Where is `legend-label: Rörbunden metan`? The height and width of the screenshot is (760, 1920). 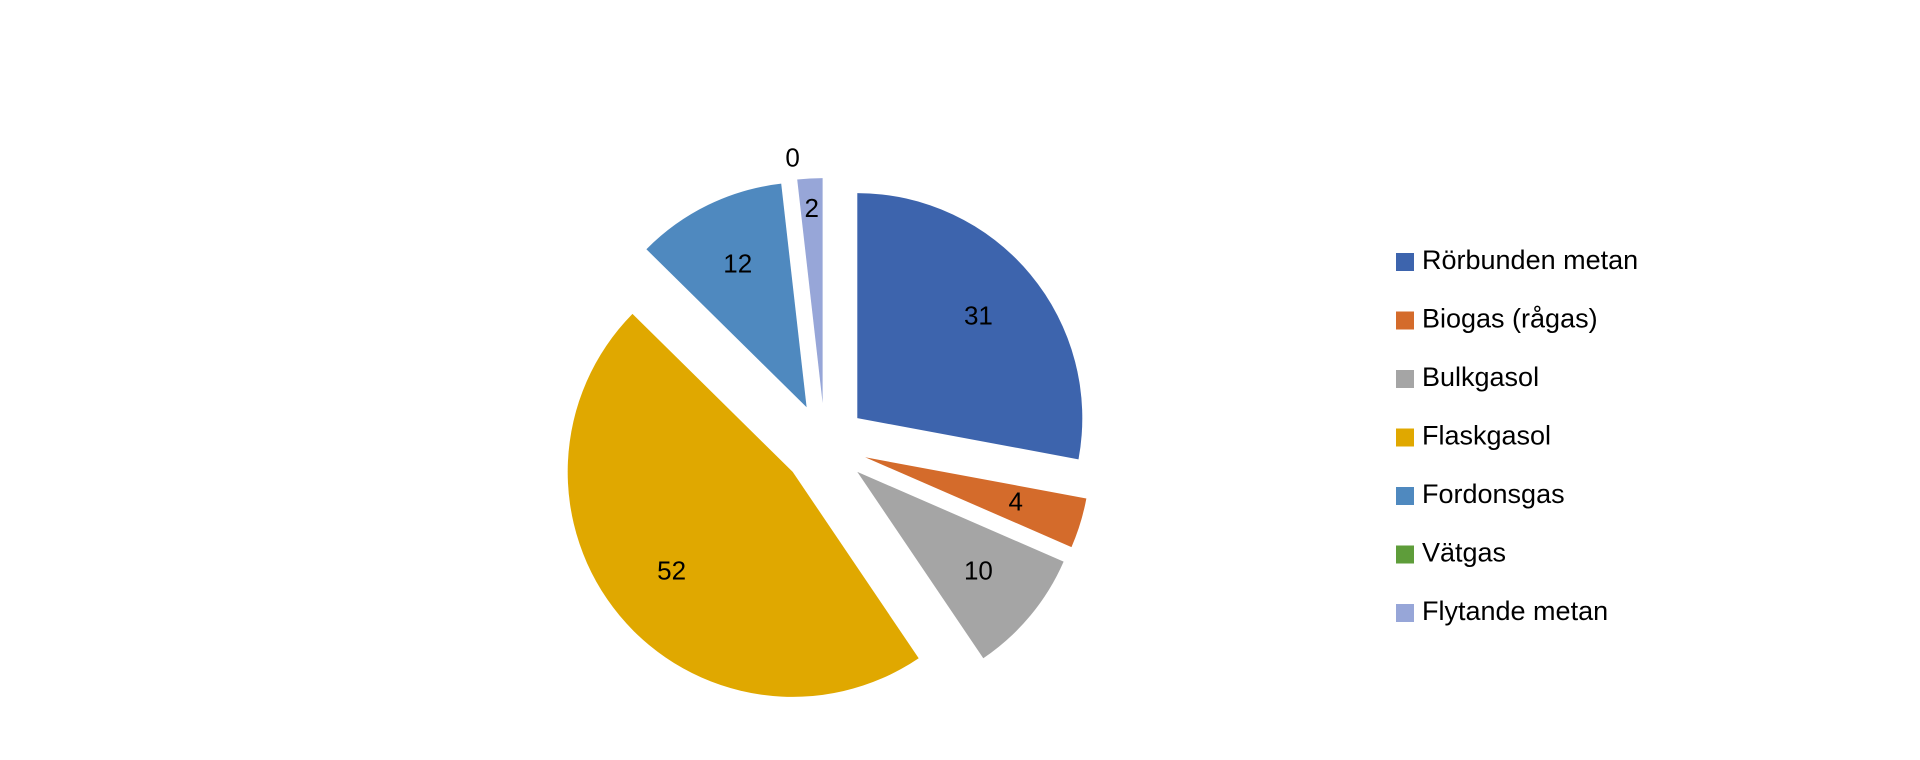 legend-label: Rörbunden metan is located at coordinates (1530, 260).